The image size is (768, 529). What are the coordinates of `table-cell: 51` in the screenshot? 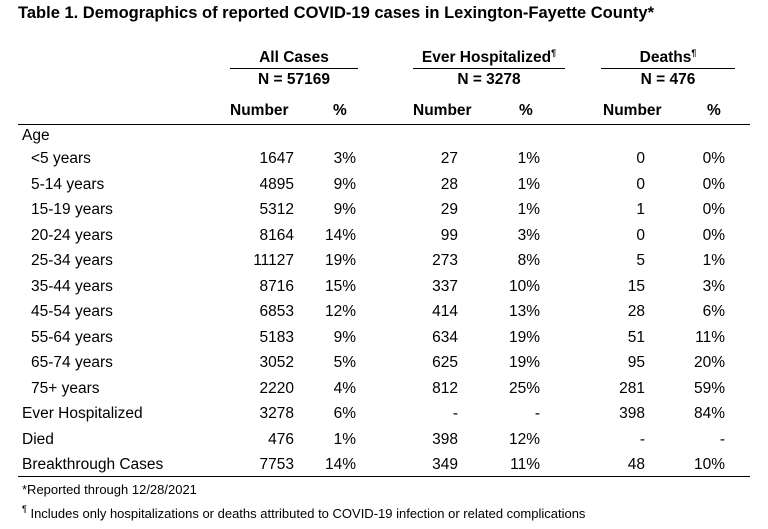 It's located at (636, 337).